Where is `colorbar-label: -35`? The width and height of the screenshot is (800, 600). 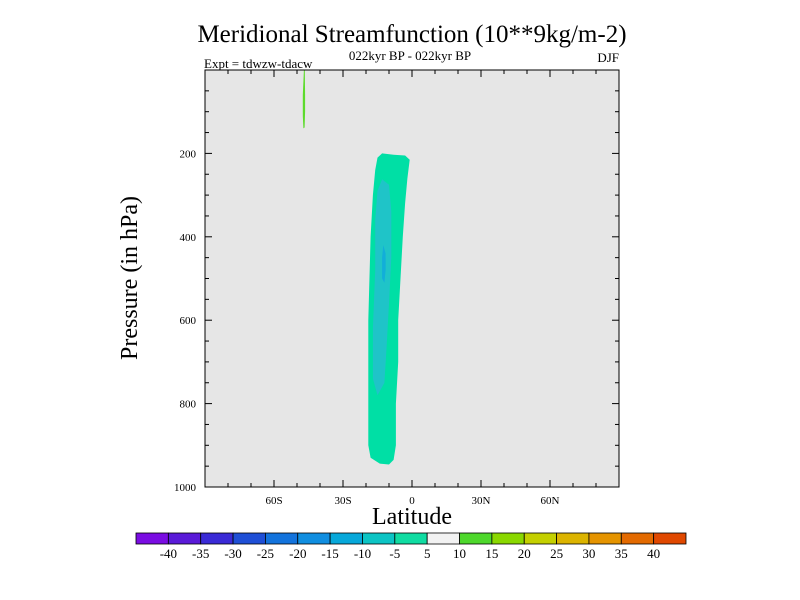
colorbar-label: -35 is located at coordinates (200, 553).